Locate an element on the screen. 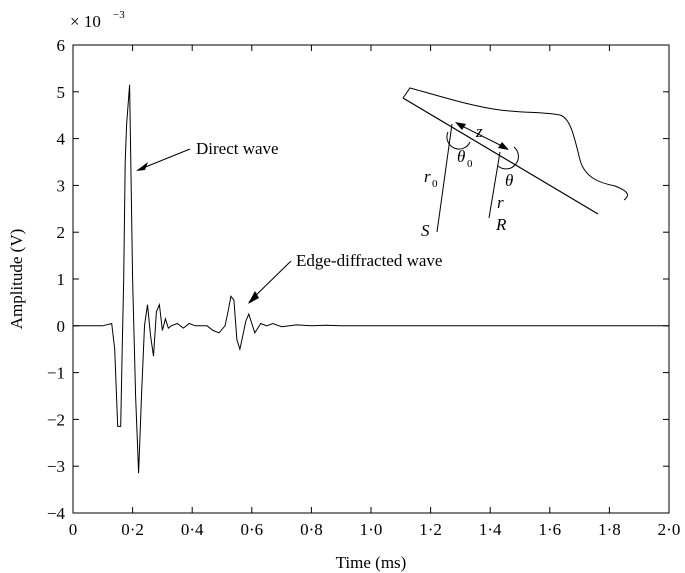  inset-diagram: z θ 0 θ r 0 r S R is located at coordinates (515, 163).